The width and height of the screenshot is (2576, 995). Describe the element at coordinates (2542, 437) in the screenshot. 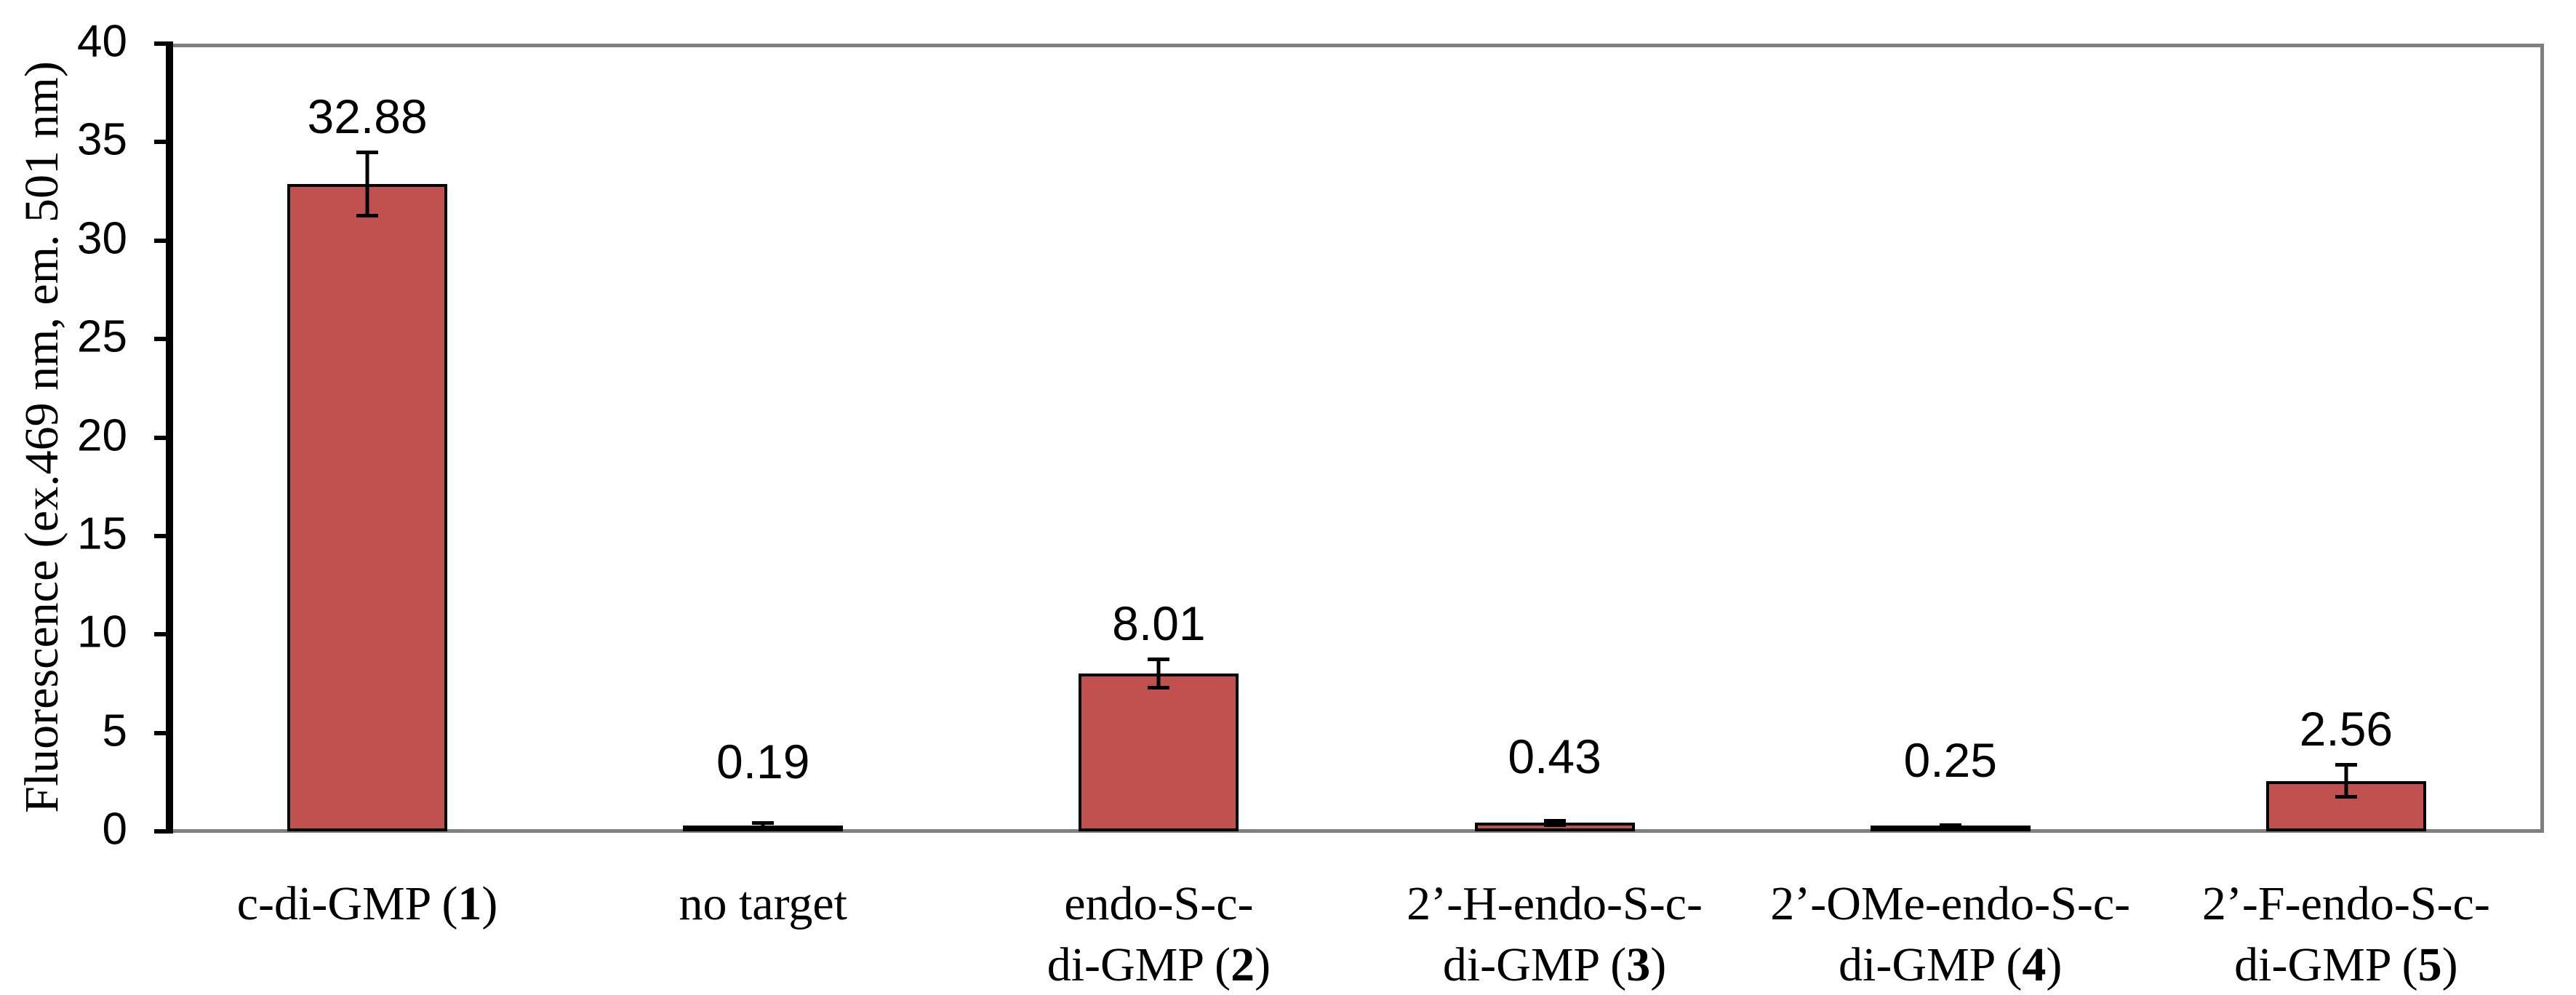

I see `plot-border-right` at that location.